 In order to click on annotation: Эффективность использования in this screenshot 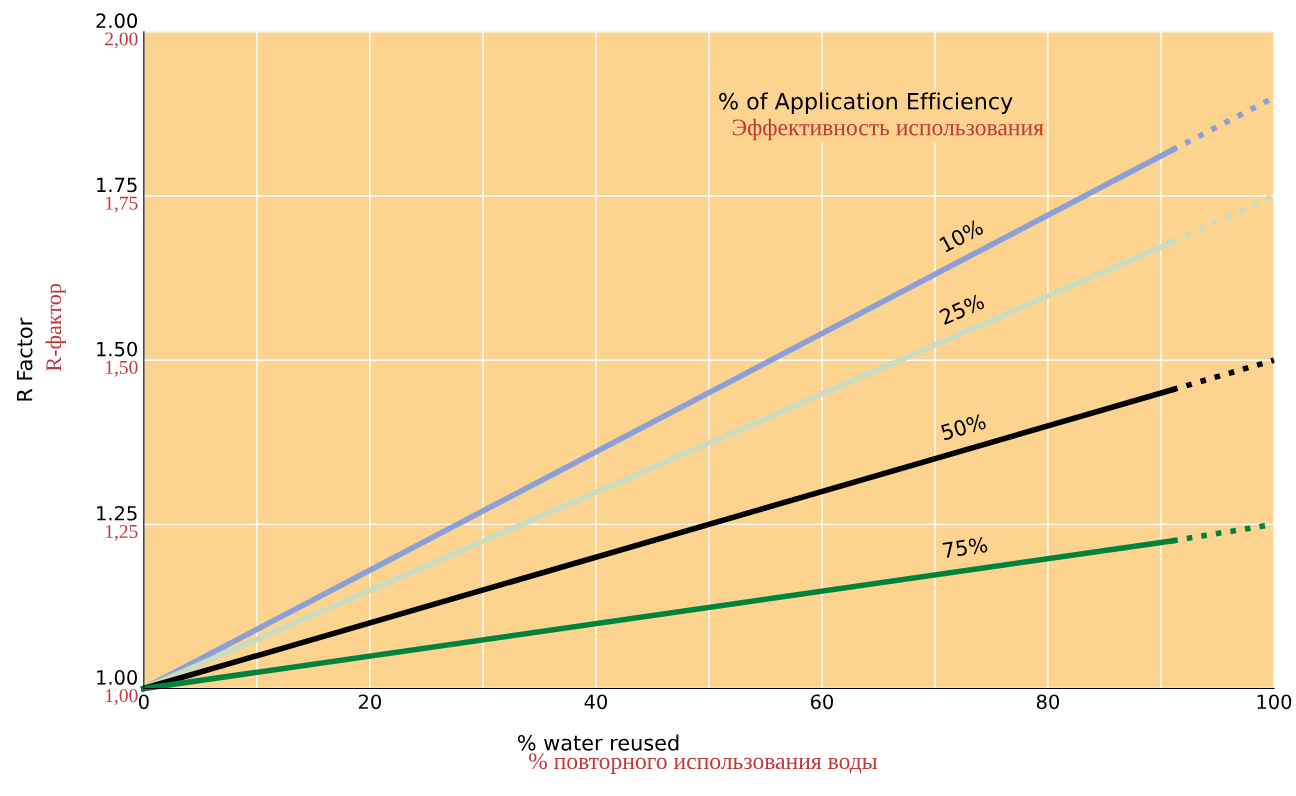, I will do `click(888, 129)`.